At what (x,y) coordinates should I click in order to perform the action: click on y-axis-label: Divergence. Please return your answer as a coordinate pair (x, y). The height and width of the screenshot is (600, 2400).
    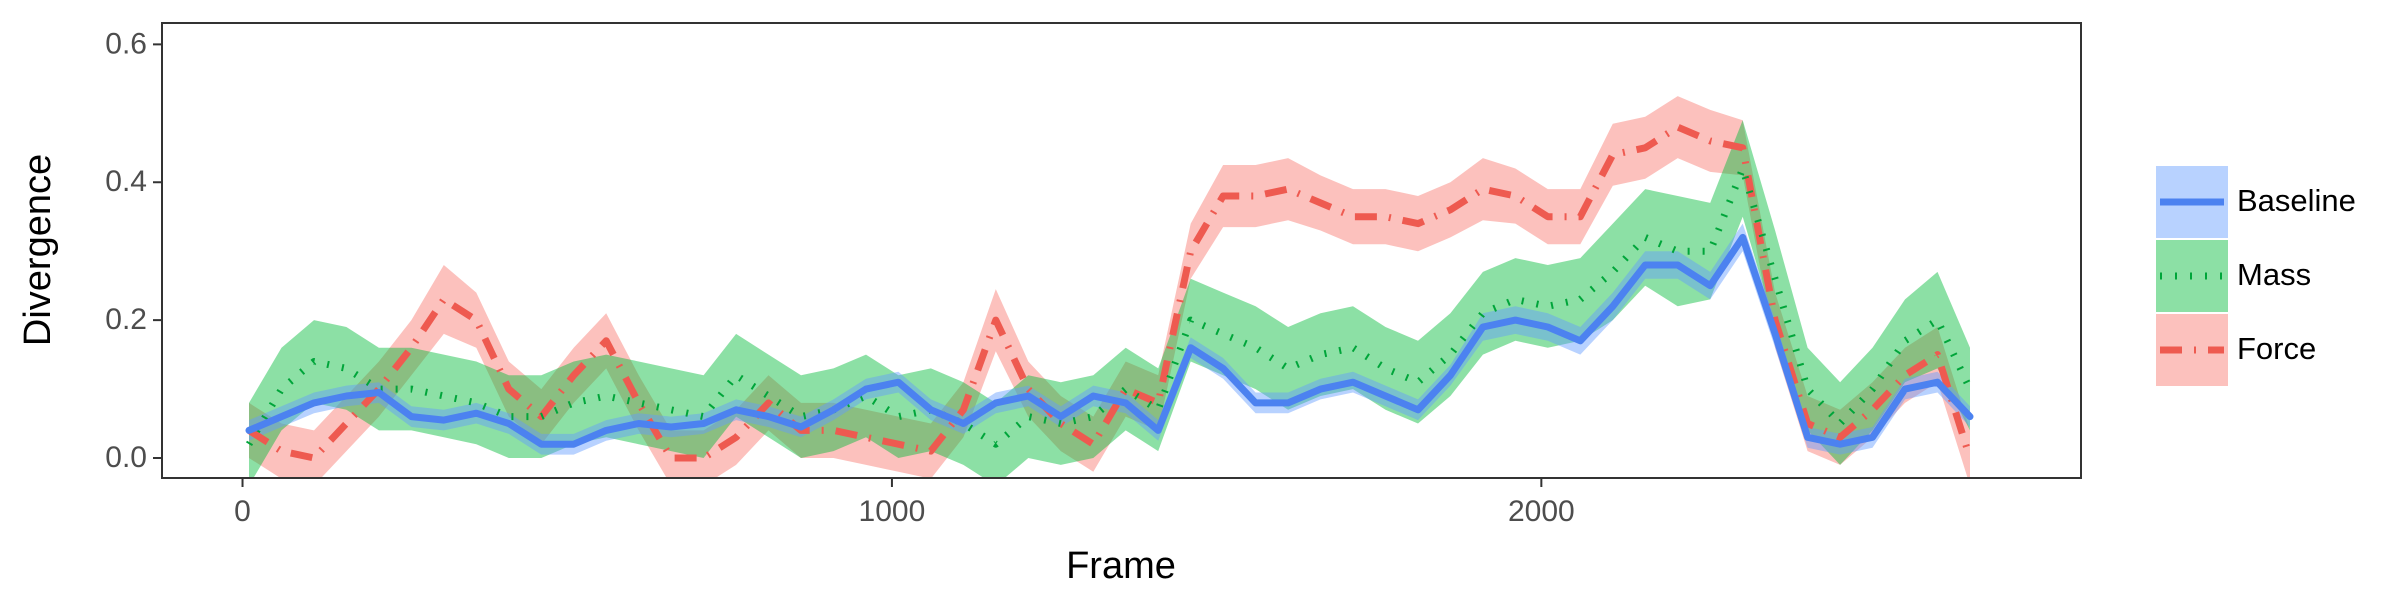
    Looking at the image, I should click on (38, 250).